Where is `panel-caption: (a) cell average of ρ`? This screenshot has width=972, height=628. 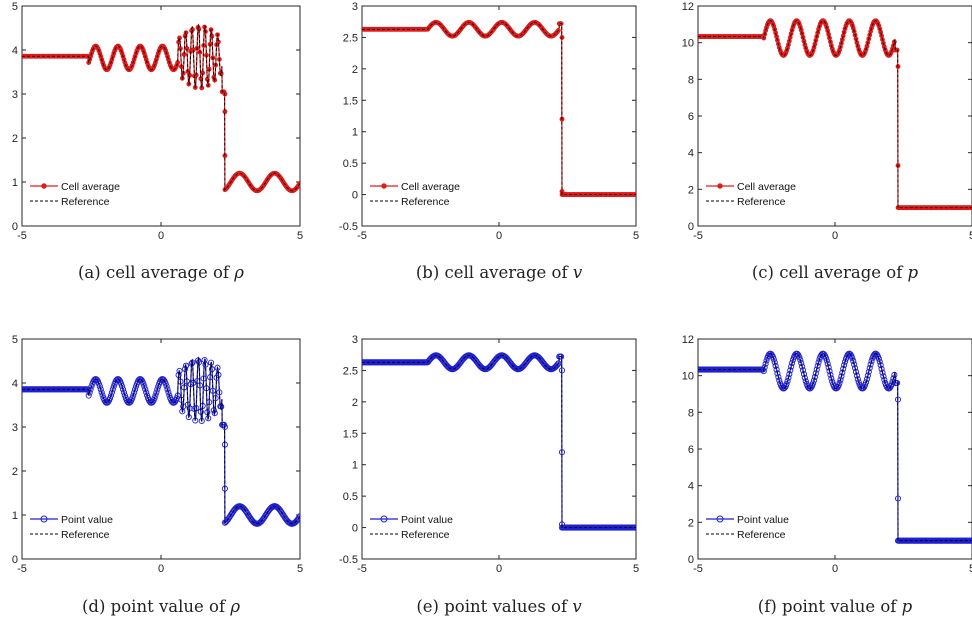 panel-caption: (a) cell average of ρ is located at coordinates (161, 272).